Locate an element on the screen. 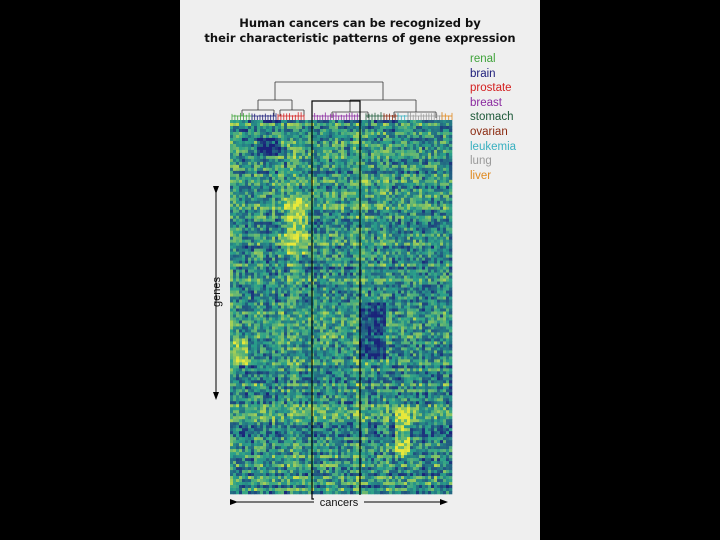 The height and width of the screenshot is (540, 720). legend-item-brain: brain is located at coordinates (483, 73).